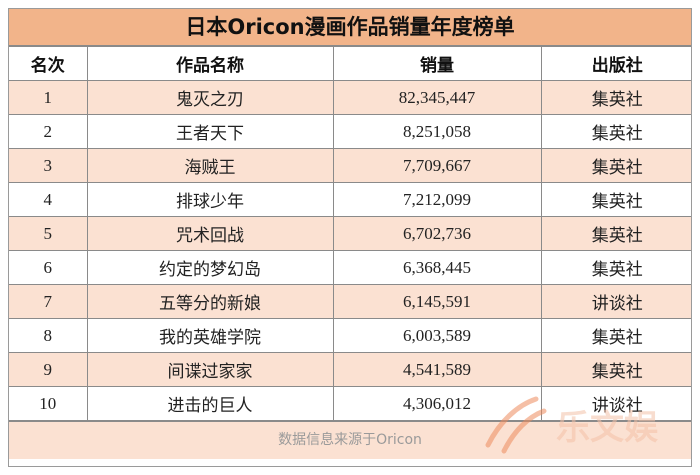  What do you see at coordinates (437, 165) in the screenshot?
I see `sales-cell: 7,709,667` at bounding box center [437, 165].